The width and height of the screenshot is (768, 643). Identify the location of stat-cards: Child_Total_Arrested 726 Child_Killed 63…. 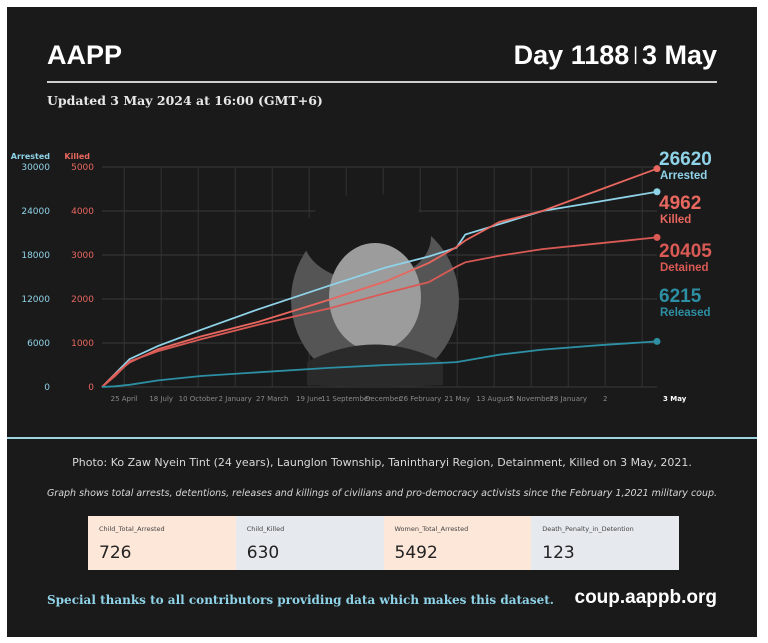
(383, 543).